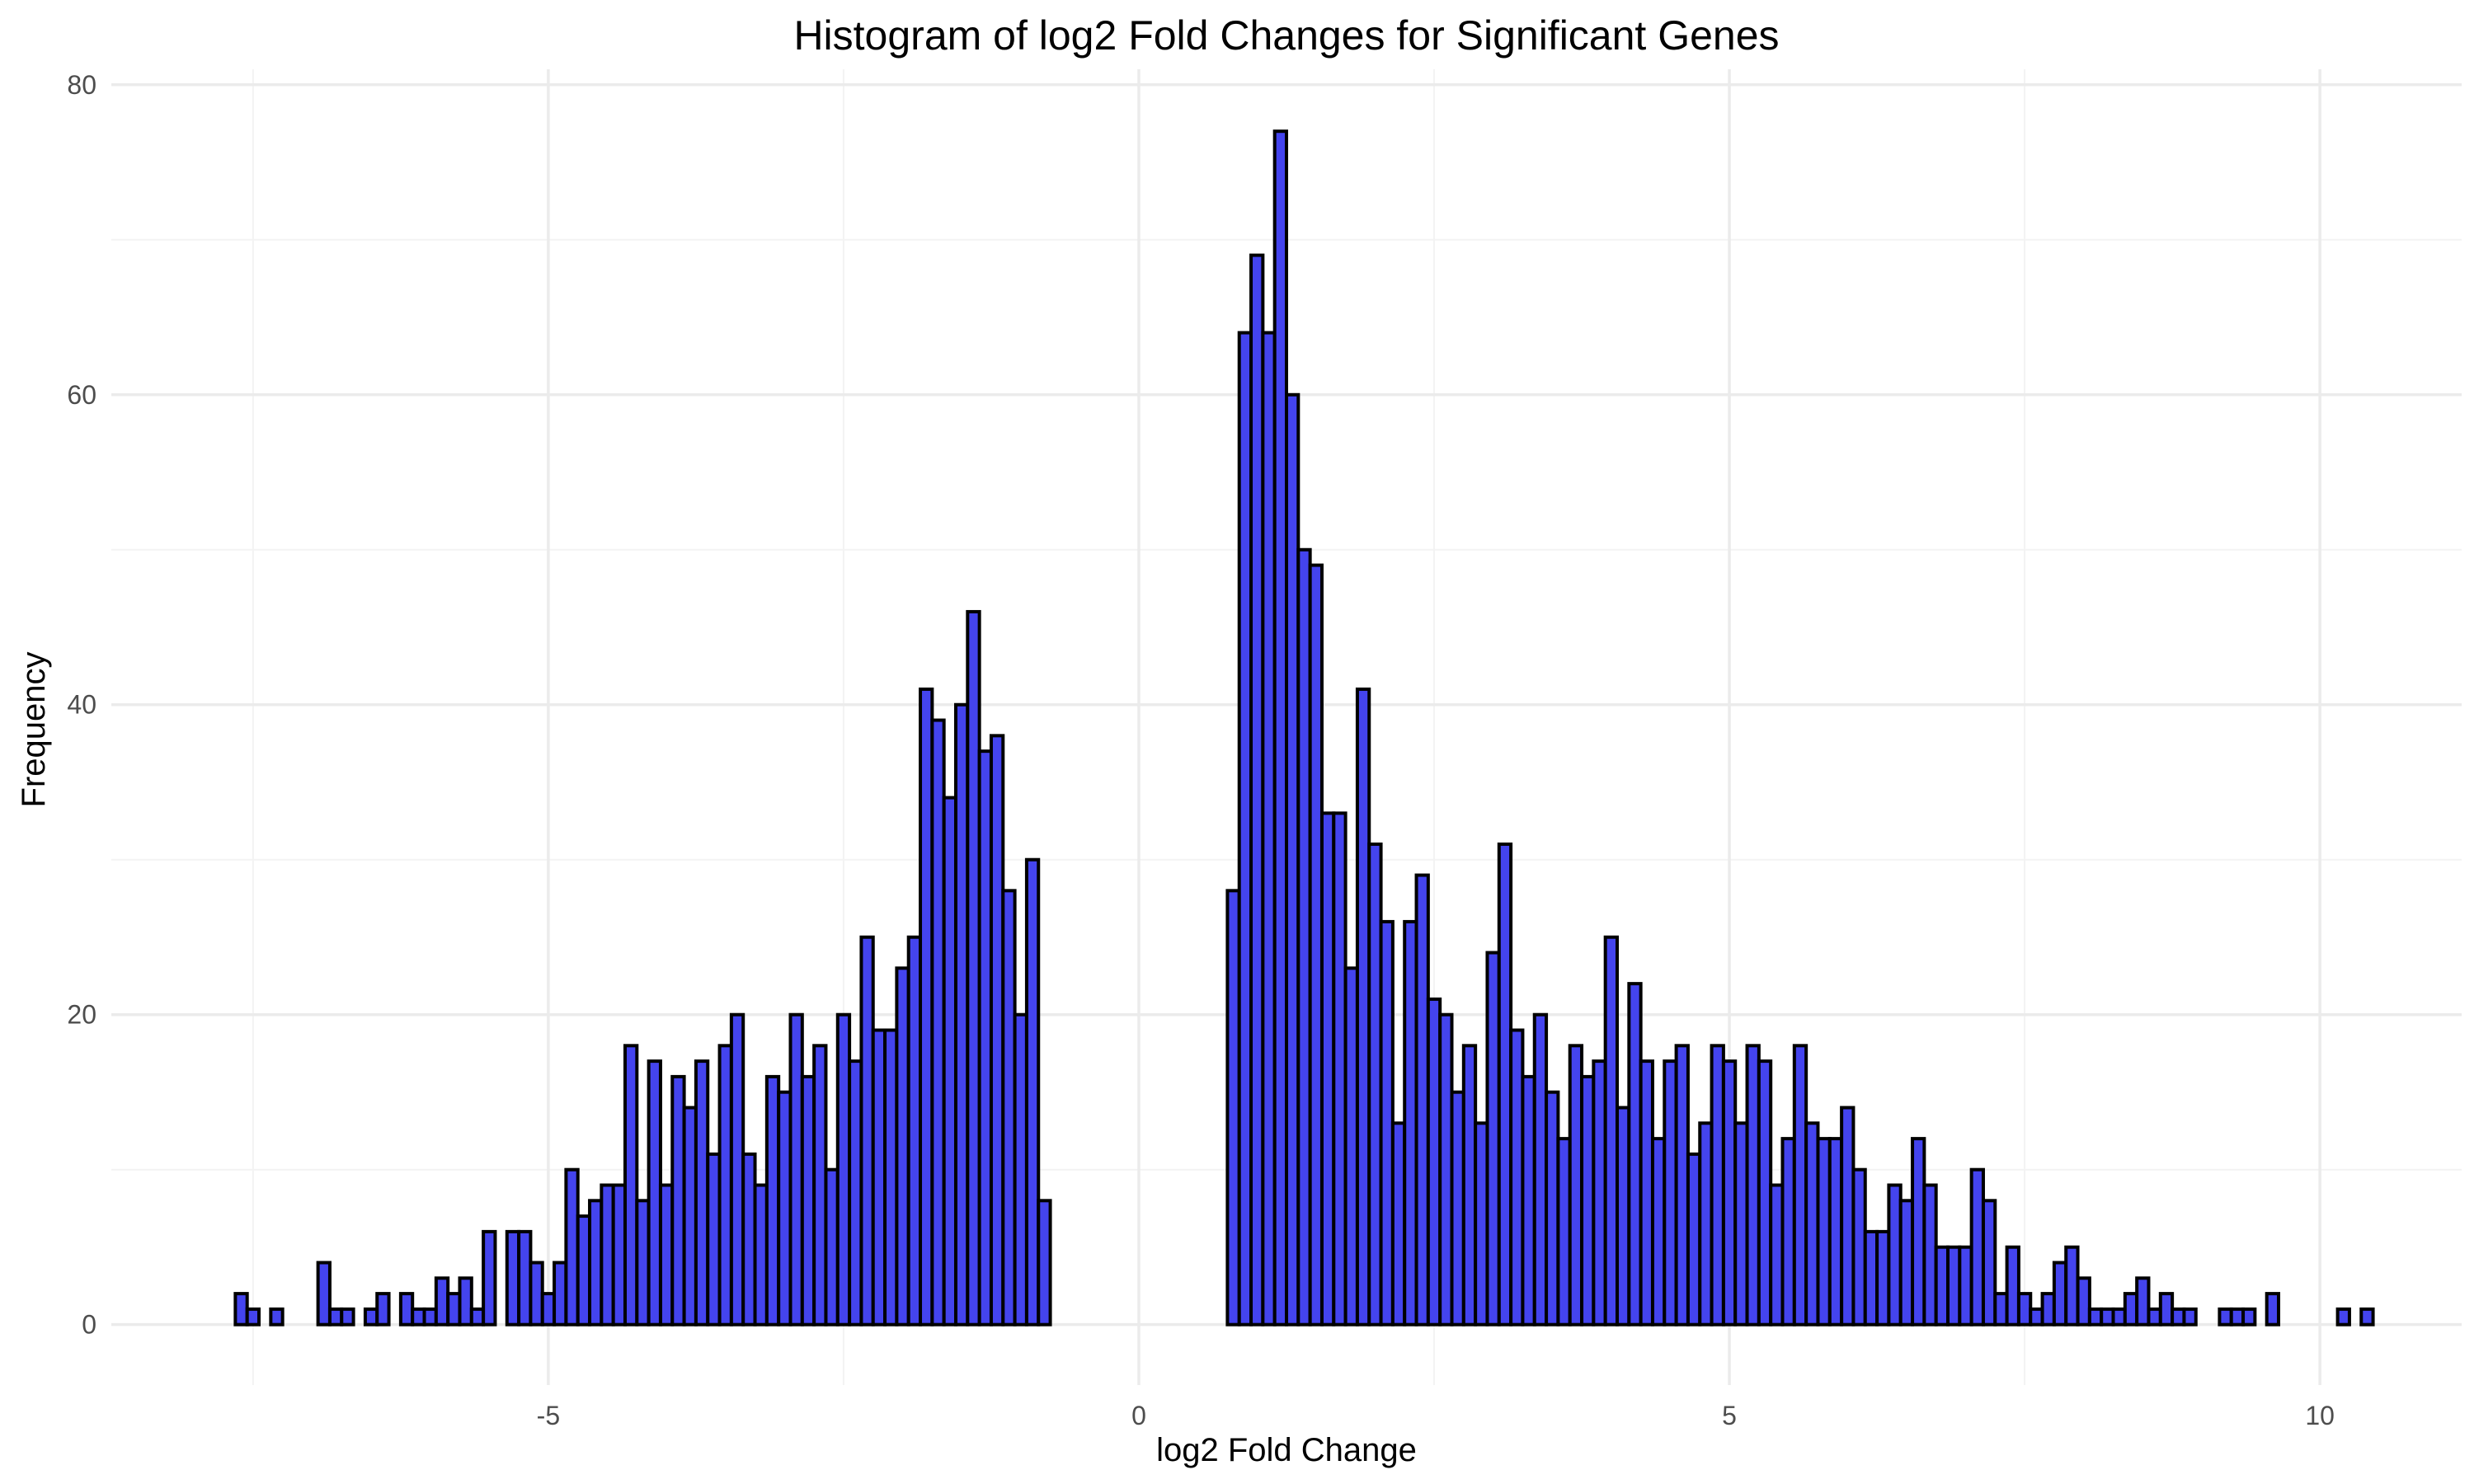 This screenshot has width=2474, height=1484. I want to click on y-tick-label: 40, so click(81, 705).